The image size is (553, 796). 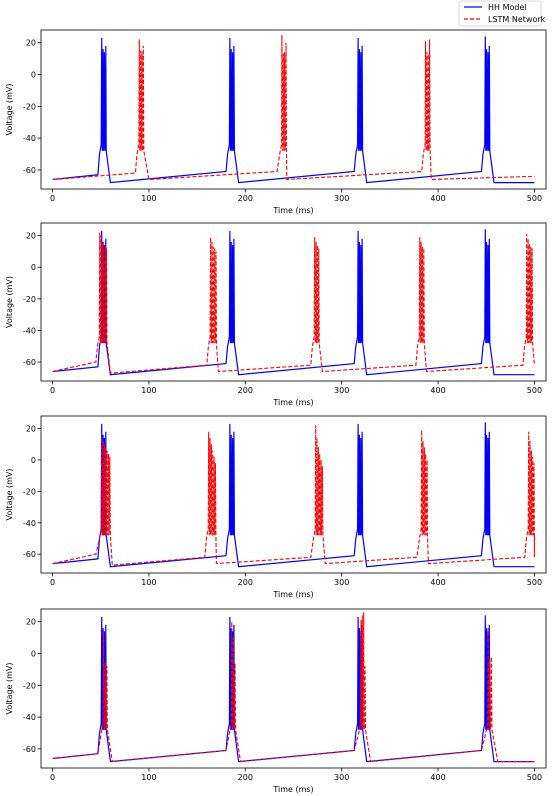 What do you see at coordinates (517, 19) in the screenshot?
I see `legend-lstm-label: LSTM Network` at bounding box center [517, 19].